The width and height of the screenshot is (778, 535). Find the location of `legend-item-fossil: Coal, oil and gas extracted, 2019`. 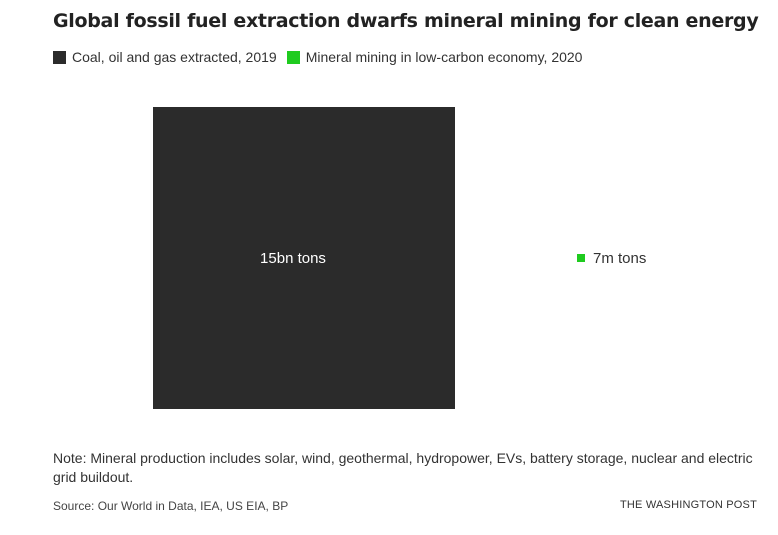

legend-item-fossil: Coal, oil and gas extracted, 2019 is located at coordinates (165, 57).